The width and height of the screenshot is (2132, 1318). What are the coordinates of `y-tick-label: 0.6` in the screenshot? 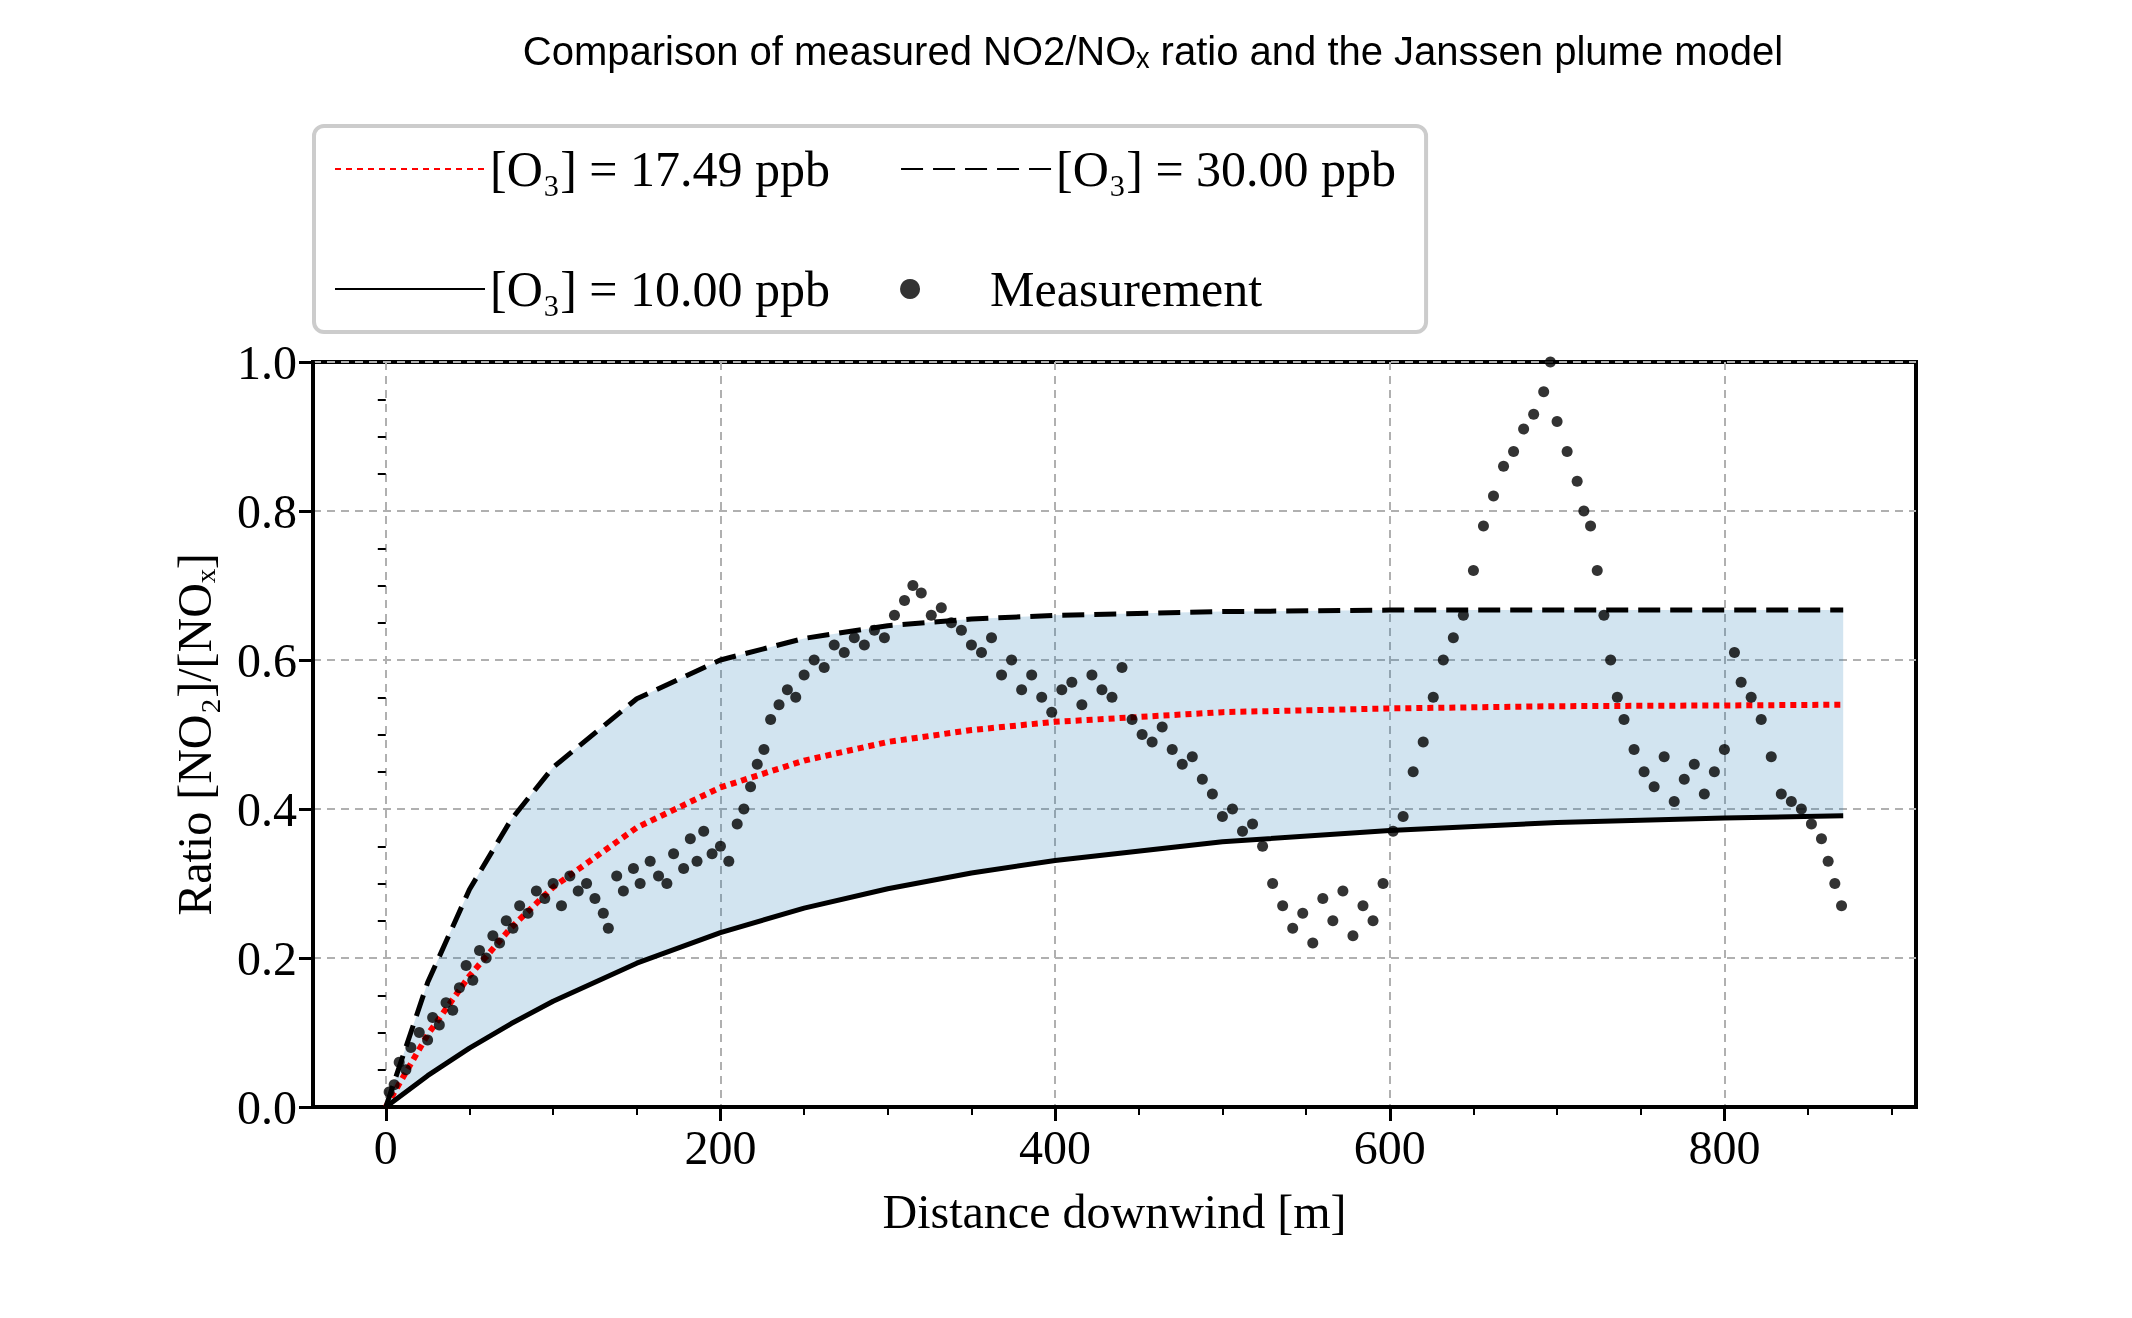 It's located at (267, 660).